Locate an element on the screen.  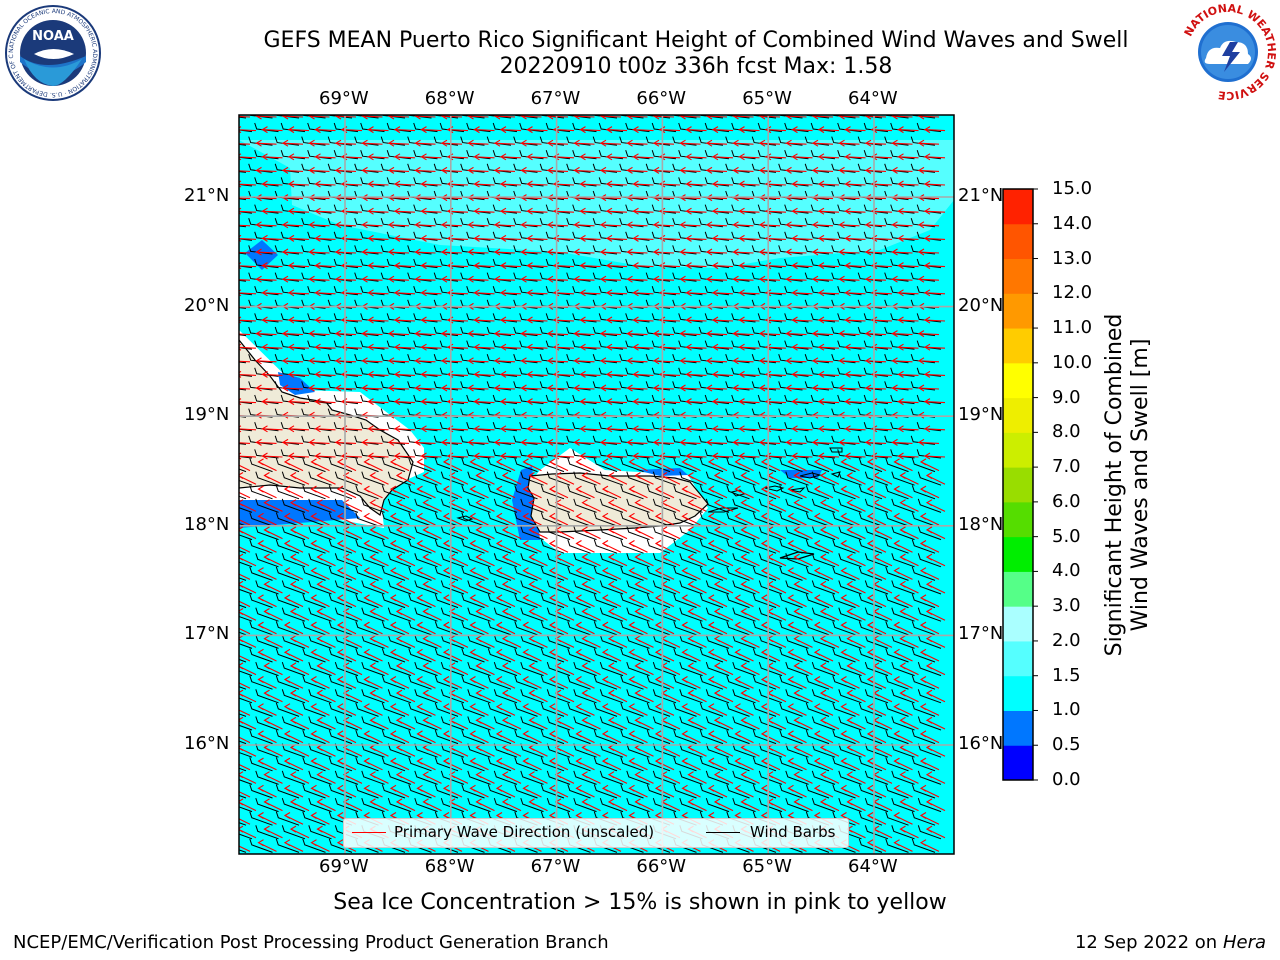
colorbar-tick-label: 0.5 is located at coordinates (1066, 745).